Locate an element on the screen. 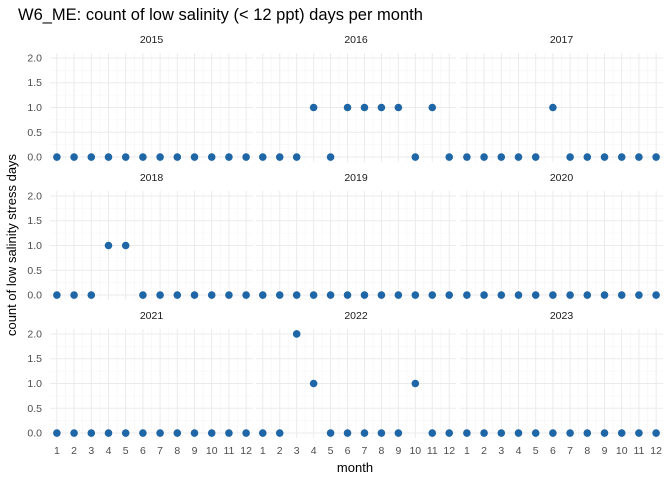 This screenshot has width=672, height=480. facet-label-2019: 2019 is located at coordinates (356, 178).